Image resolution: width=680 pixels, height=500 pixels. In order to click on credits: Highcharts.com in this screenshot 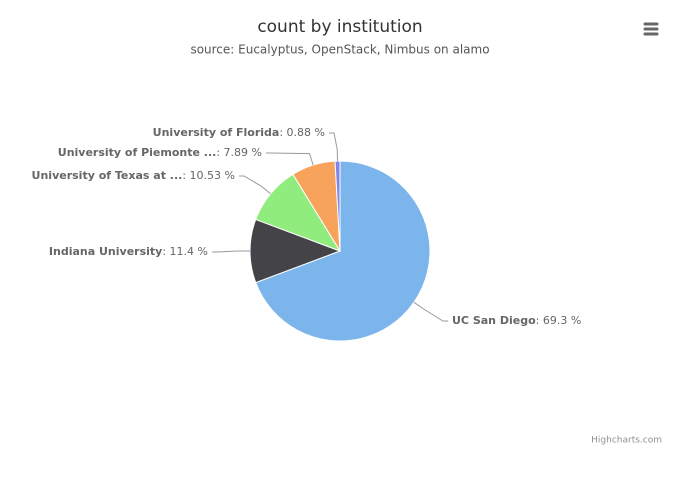, I will do `click(626, 441)`.